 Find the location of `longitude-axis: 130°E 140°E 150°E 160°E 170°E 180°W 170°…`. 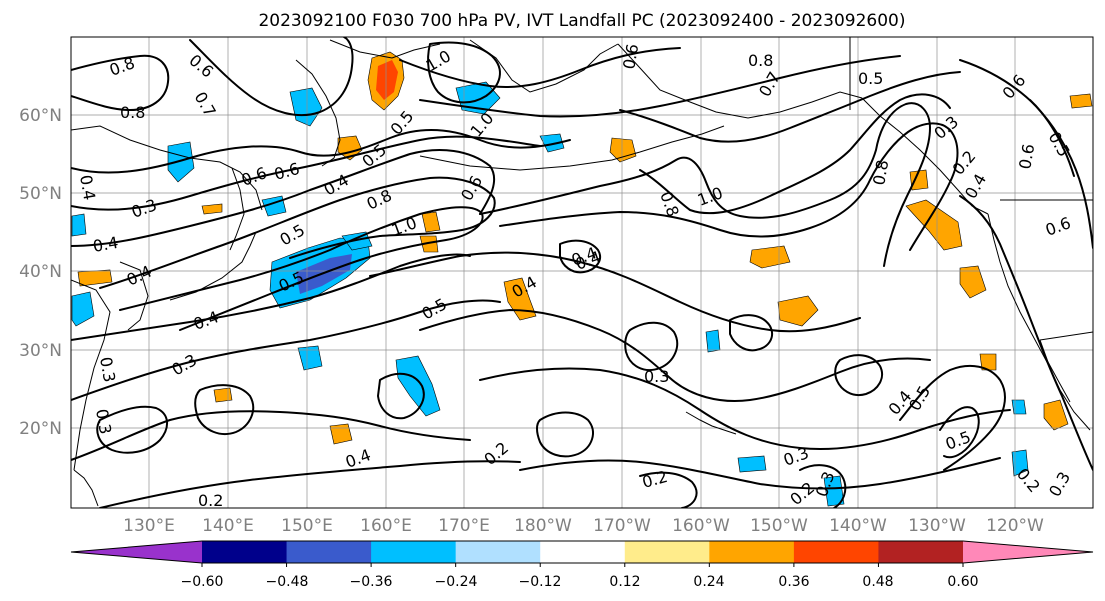

longitude-axis: 130°E 140°E 150°E 160°E 170°E 180°W 170°… is located at coordinates (583, 526).